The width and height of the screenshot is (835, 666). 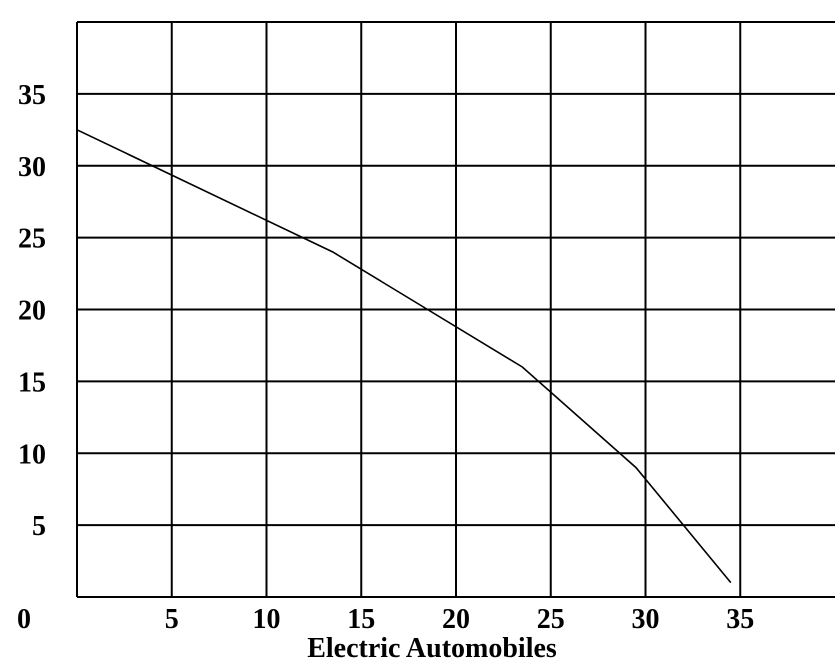 I want to click on x-tick-label: 30, so click(x=646, y=619).